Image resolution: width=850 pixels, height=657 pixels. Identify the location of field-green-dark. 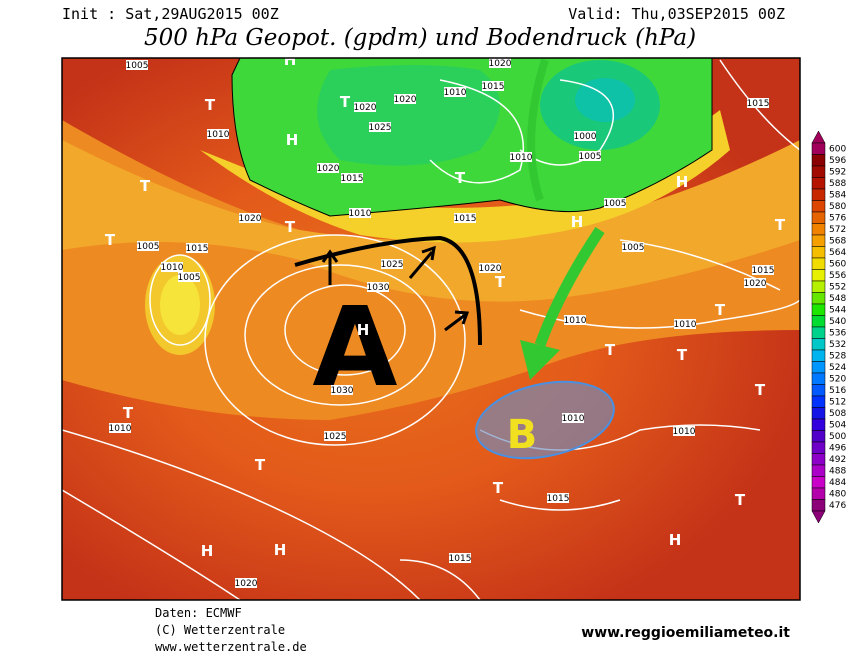
(408, 115).